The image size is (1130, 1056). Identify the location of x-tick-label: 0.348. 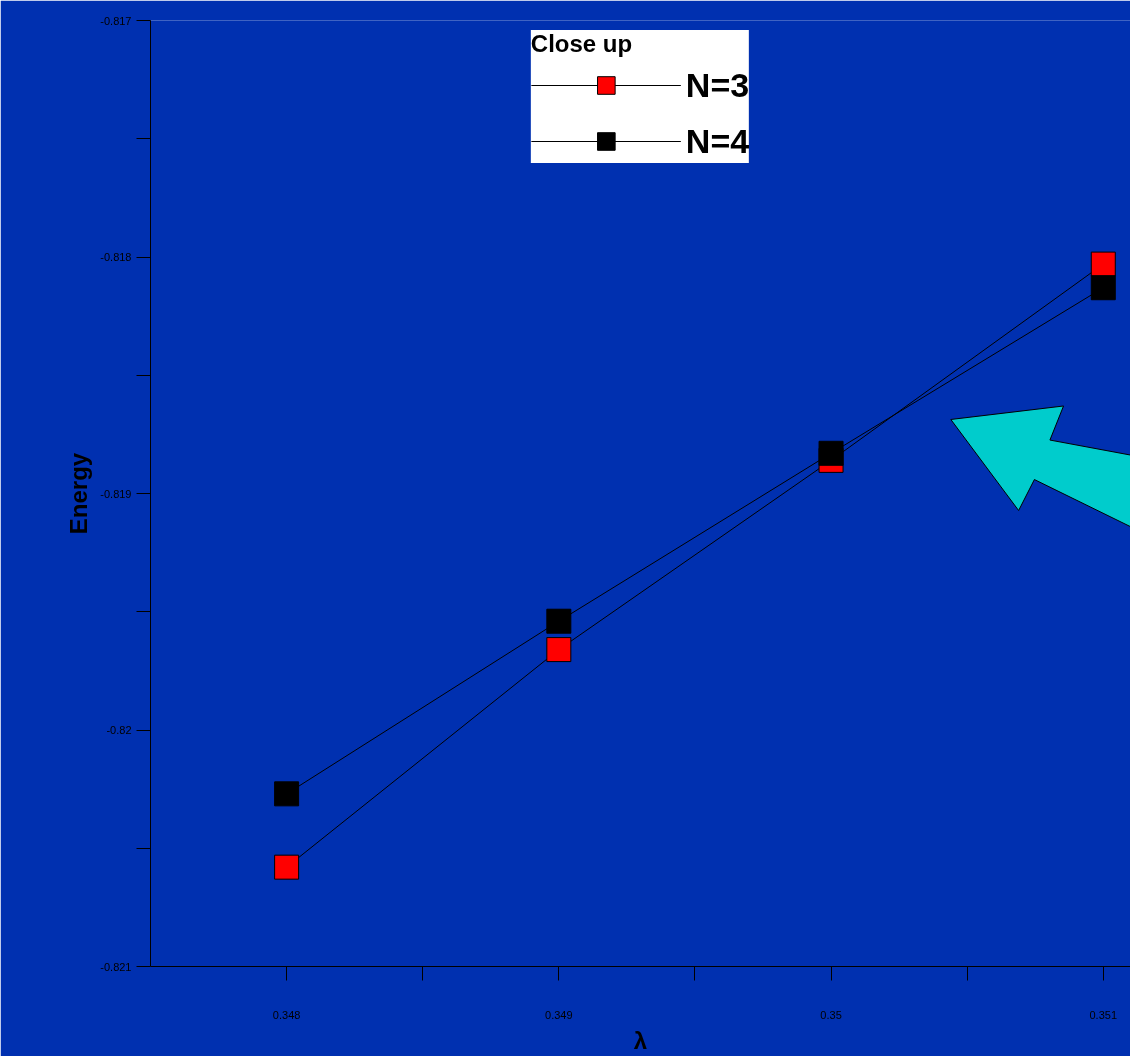
(286, 1014).